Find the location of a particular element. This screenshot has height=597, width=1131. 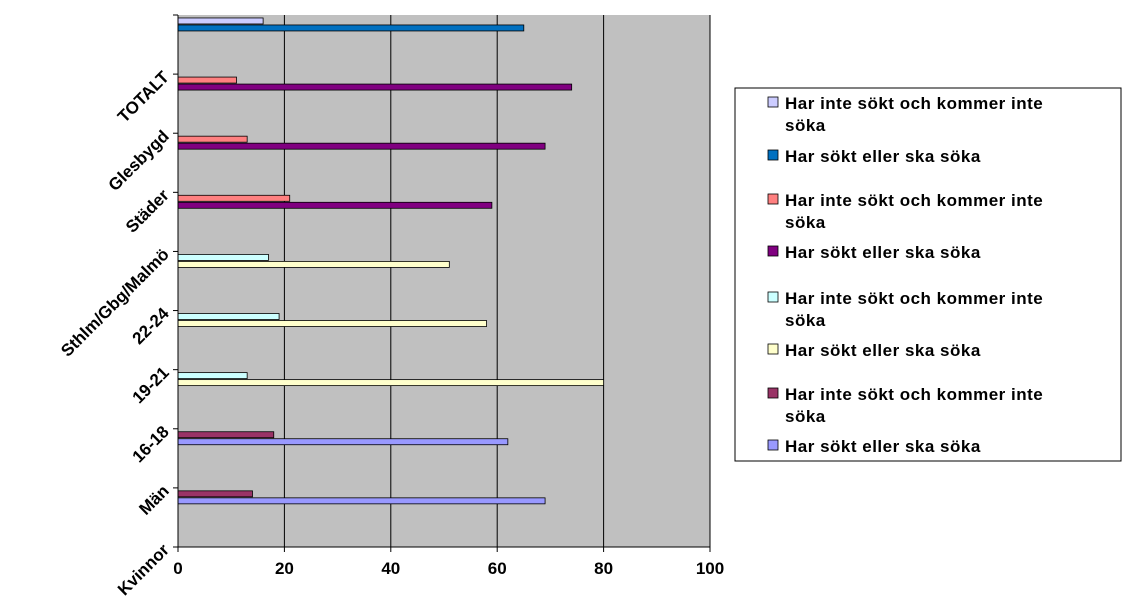

category-label: TOTALT is located at coordinates (143, 96).